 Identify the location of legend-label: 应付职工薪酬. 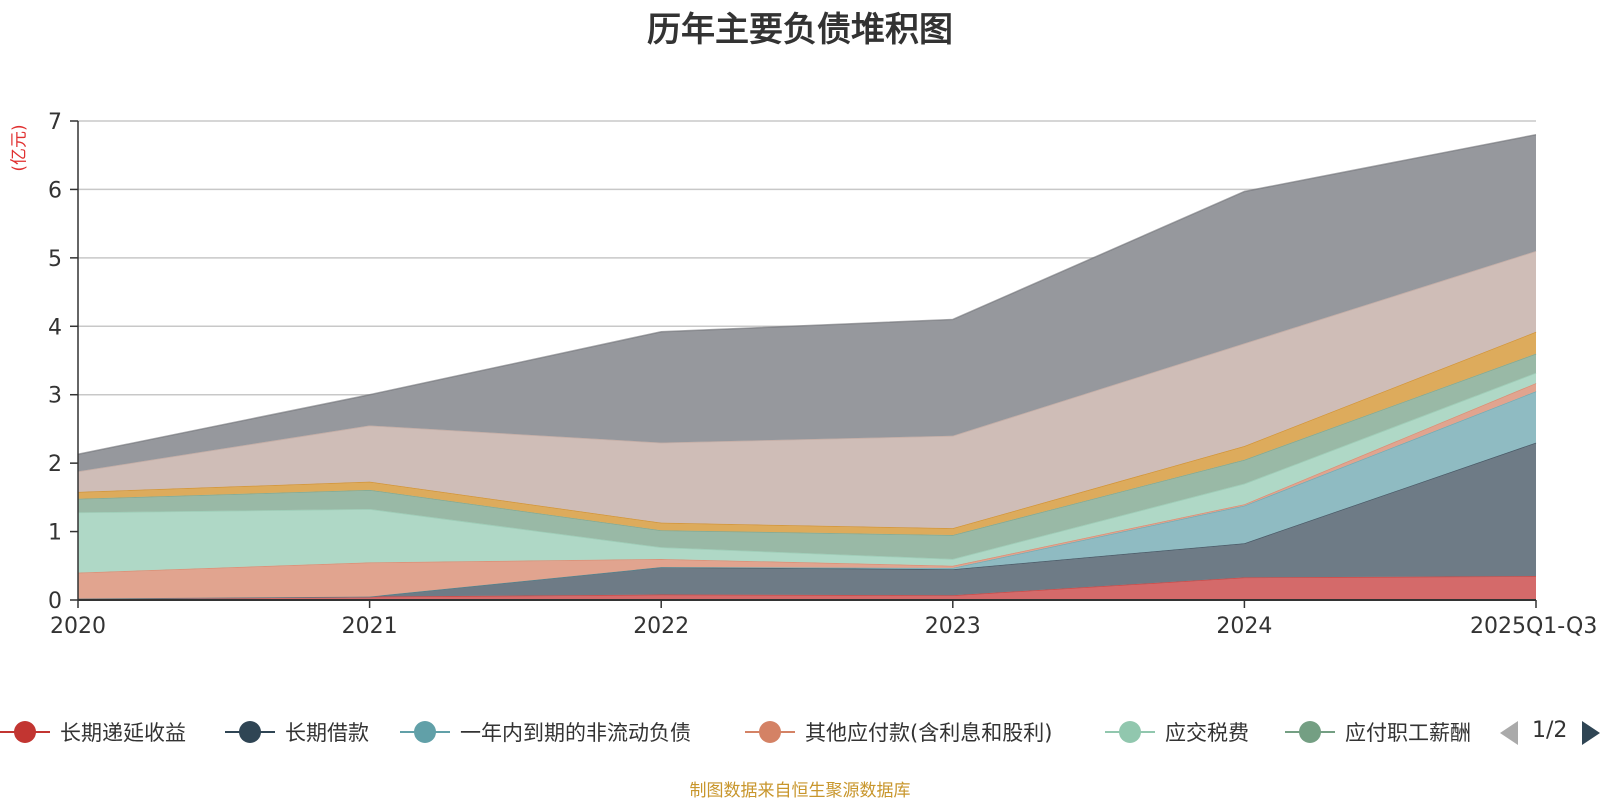
(1408, 733).